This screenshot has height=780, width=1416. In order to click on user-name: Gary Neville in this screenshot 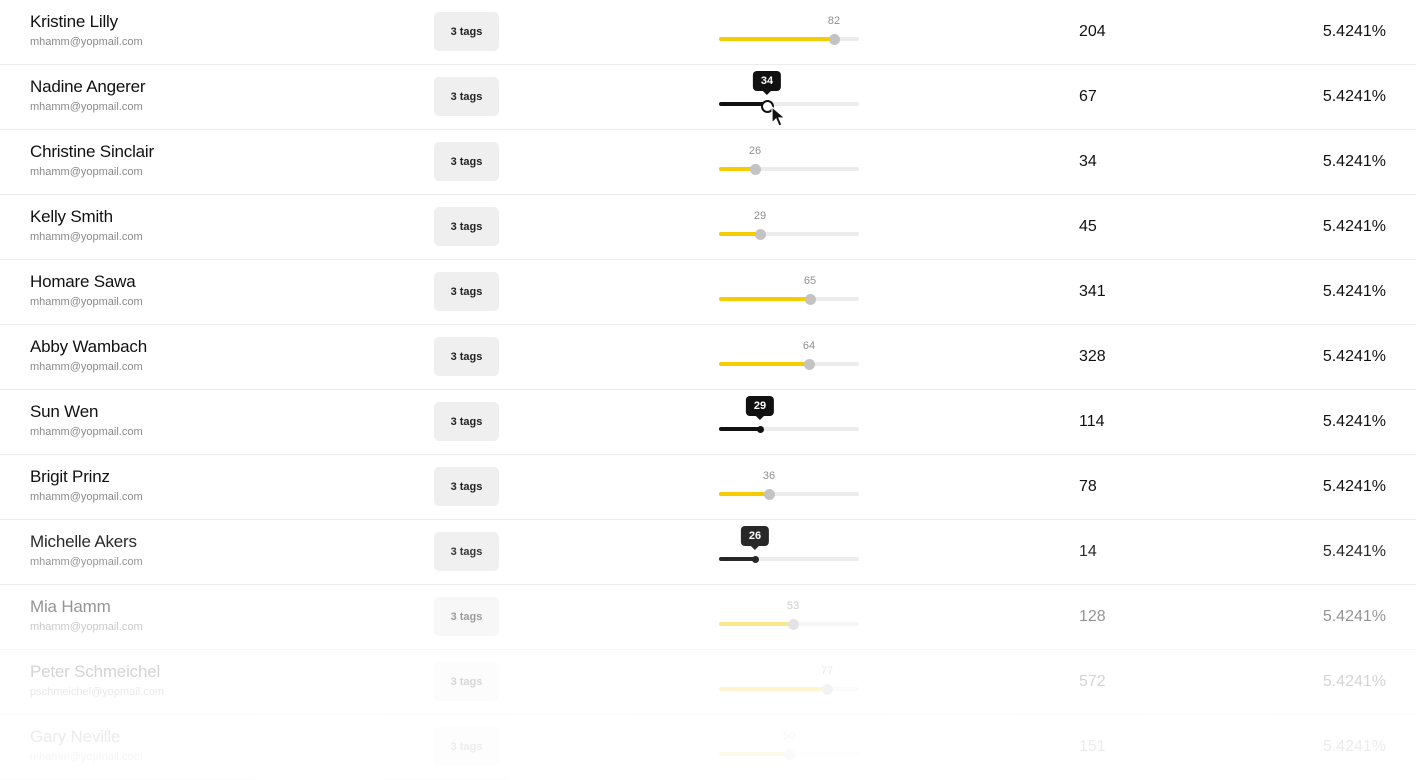, I will do `click(75, 736)`.